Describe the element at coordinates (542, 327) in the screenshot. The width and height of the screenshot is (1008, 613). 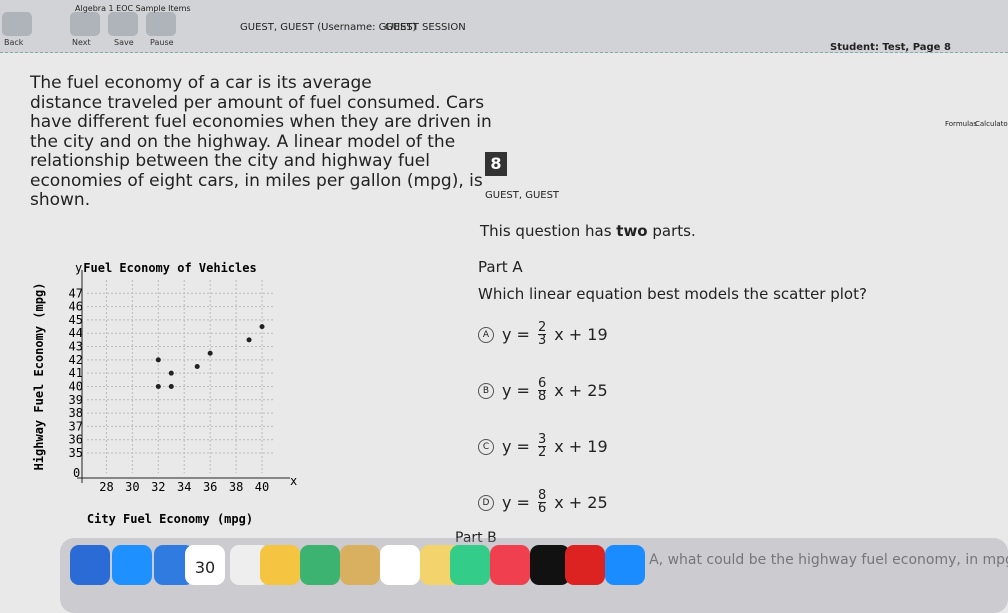
I see `numerator: 2` at that location.